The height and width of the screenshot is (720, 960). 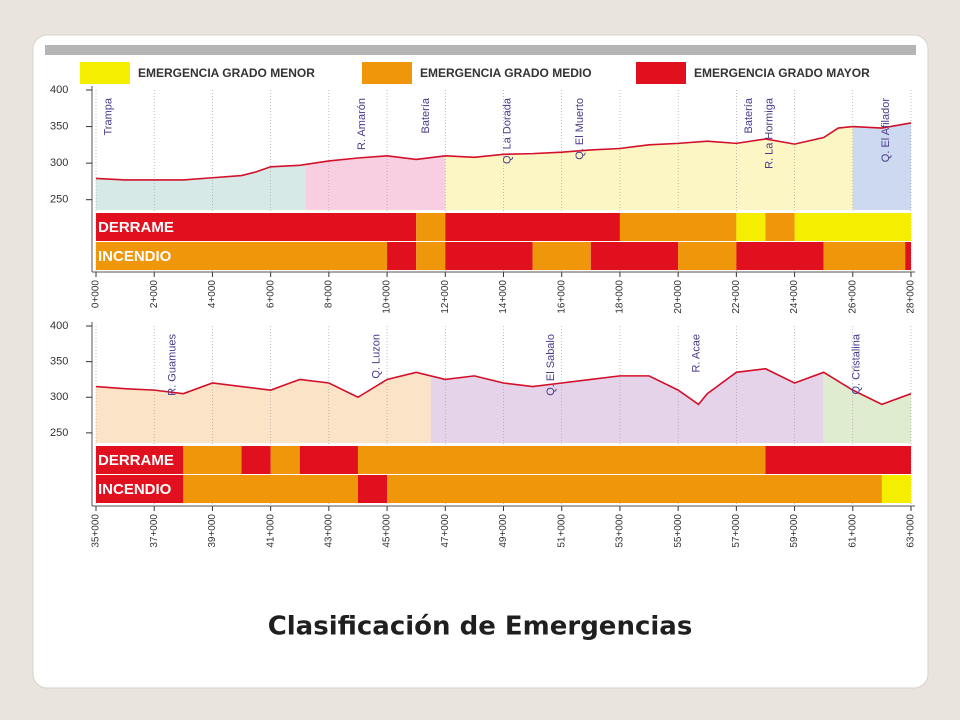 I want to click on x-tick-label: 59+000, so click(x=794, y=531).